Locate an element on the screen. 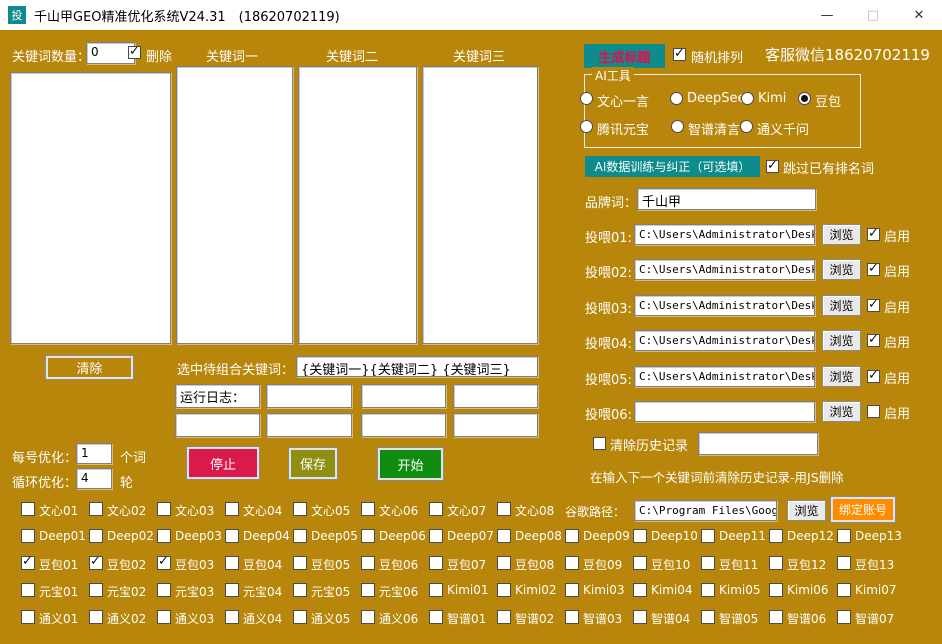 The width and height of the screenshot is (942, 644). ai-train-button: AI数据训练与纠正（可选填） is located at coordinates (672, 166).